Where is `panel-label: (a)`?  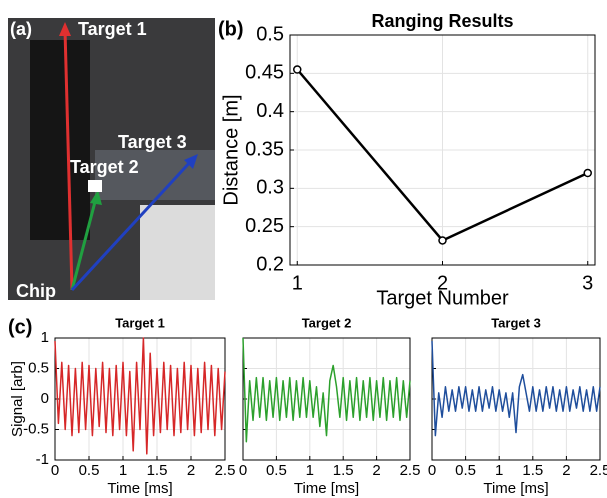 panel-label: (a) is located at coordinates (21, 29).